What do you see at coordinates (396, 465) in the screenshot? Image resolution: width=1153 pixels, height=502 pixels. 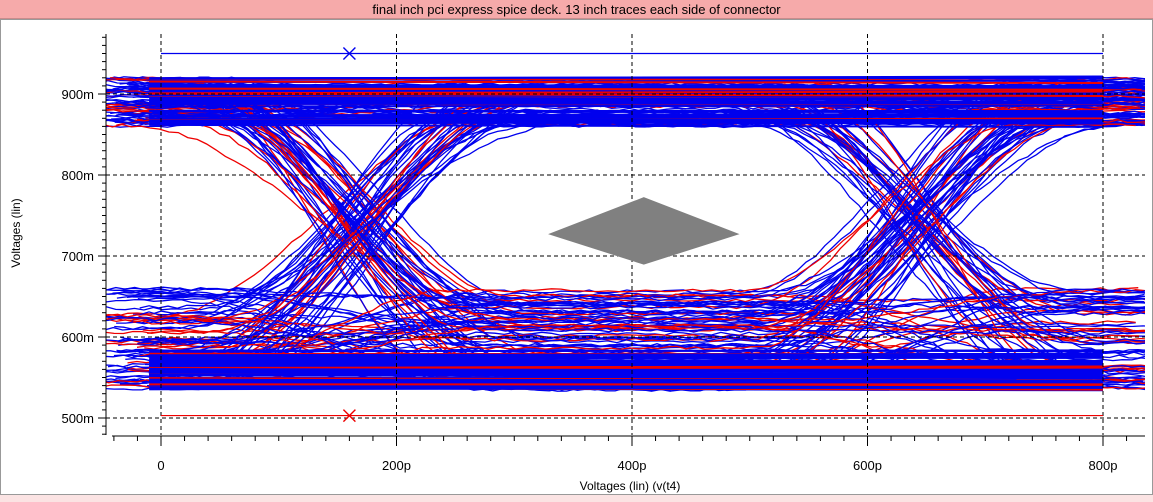 I see `x-tick-label: 200p` at bounding box center [396, 465].